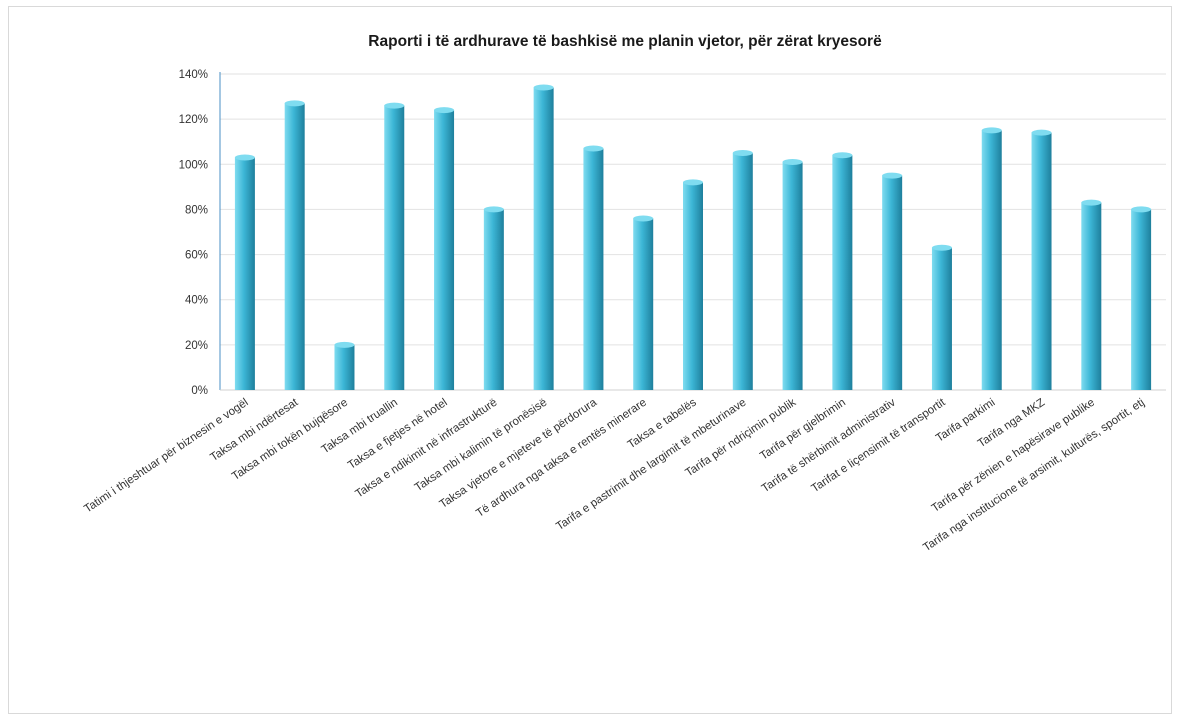  I want to click on x-tick-label: Tarifa për gjelbrimin, so click(803, 430).